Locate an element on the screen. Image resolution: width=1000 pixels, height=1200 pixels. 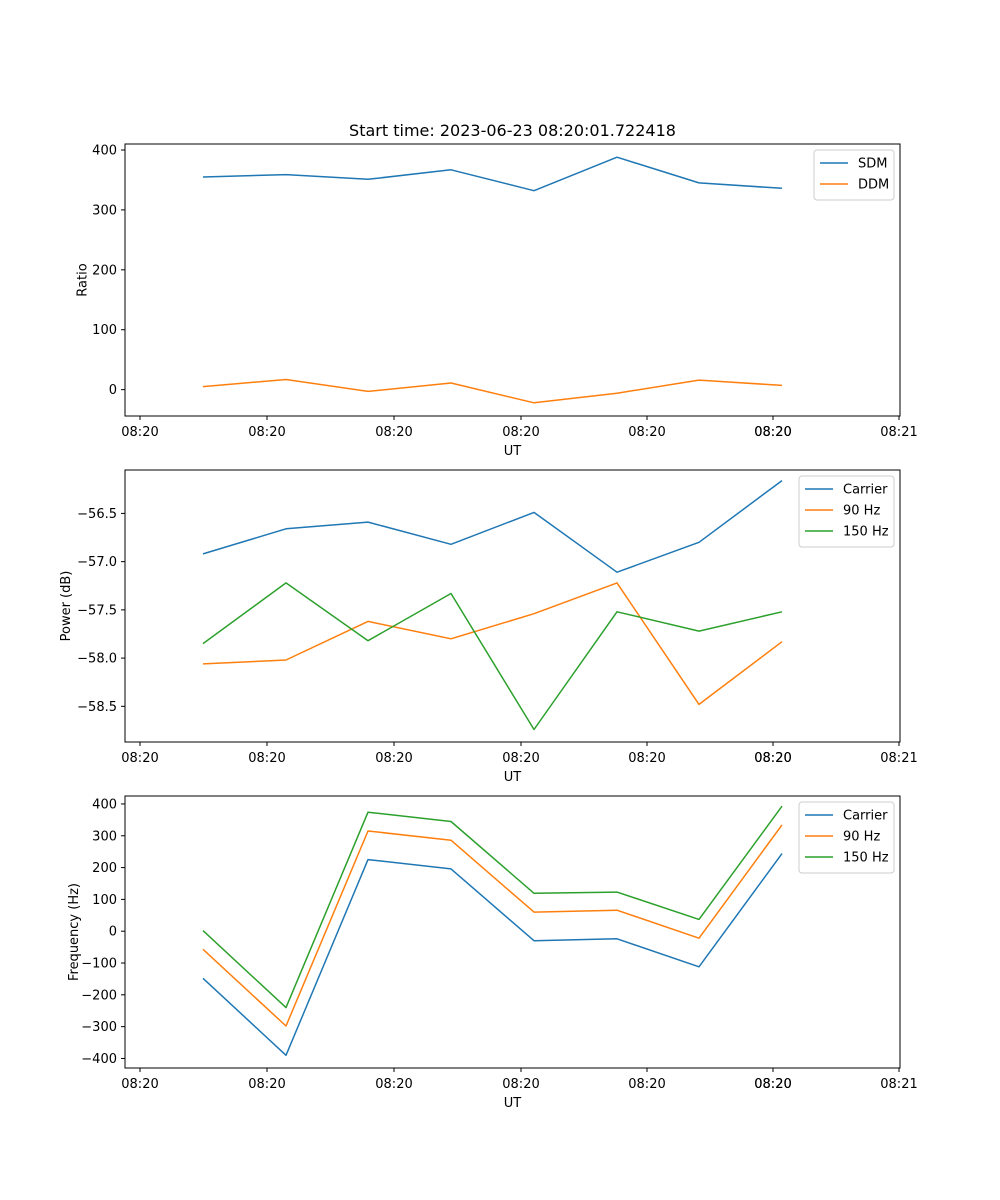
chart-title: Start time: 2023-06-23 08:20:01.722418 is located at coordinates (512, 130).